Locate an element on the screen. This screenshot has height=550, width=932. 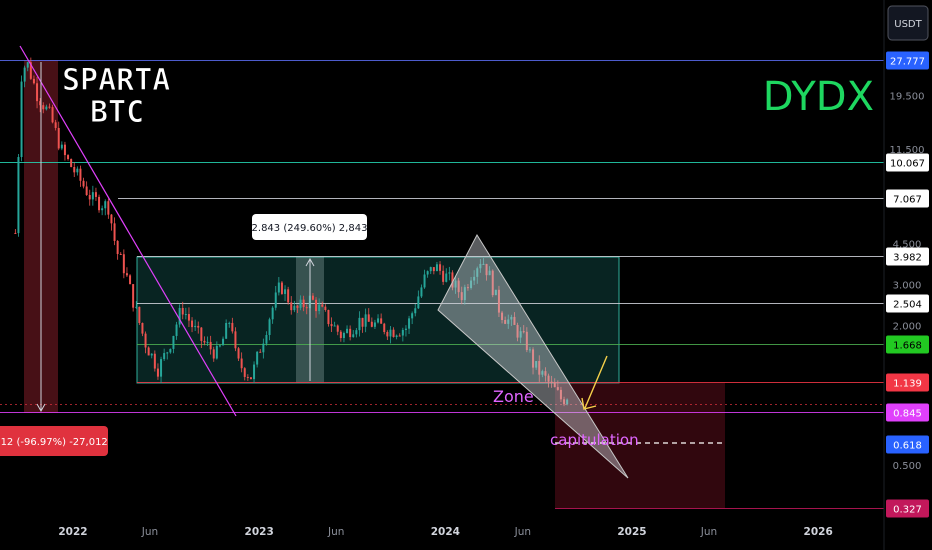
price-tag-4: 2.504 is located at coordinates (907, 303).